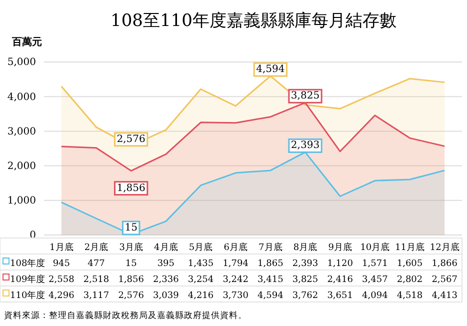 The width and height of the screenshot is (467, 326). I want to click on legend-label: 109年度, so click(28, 279).